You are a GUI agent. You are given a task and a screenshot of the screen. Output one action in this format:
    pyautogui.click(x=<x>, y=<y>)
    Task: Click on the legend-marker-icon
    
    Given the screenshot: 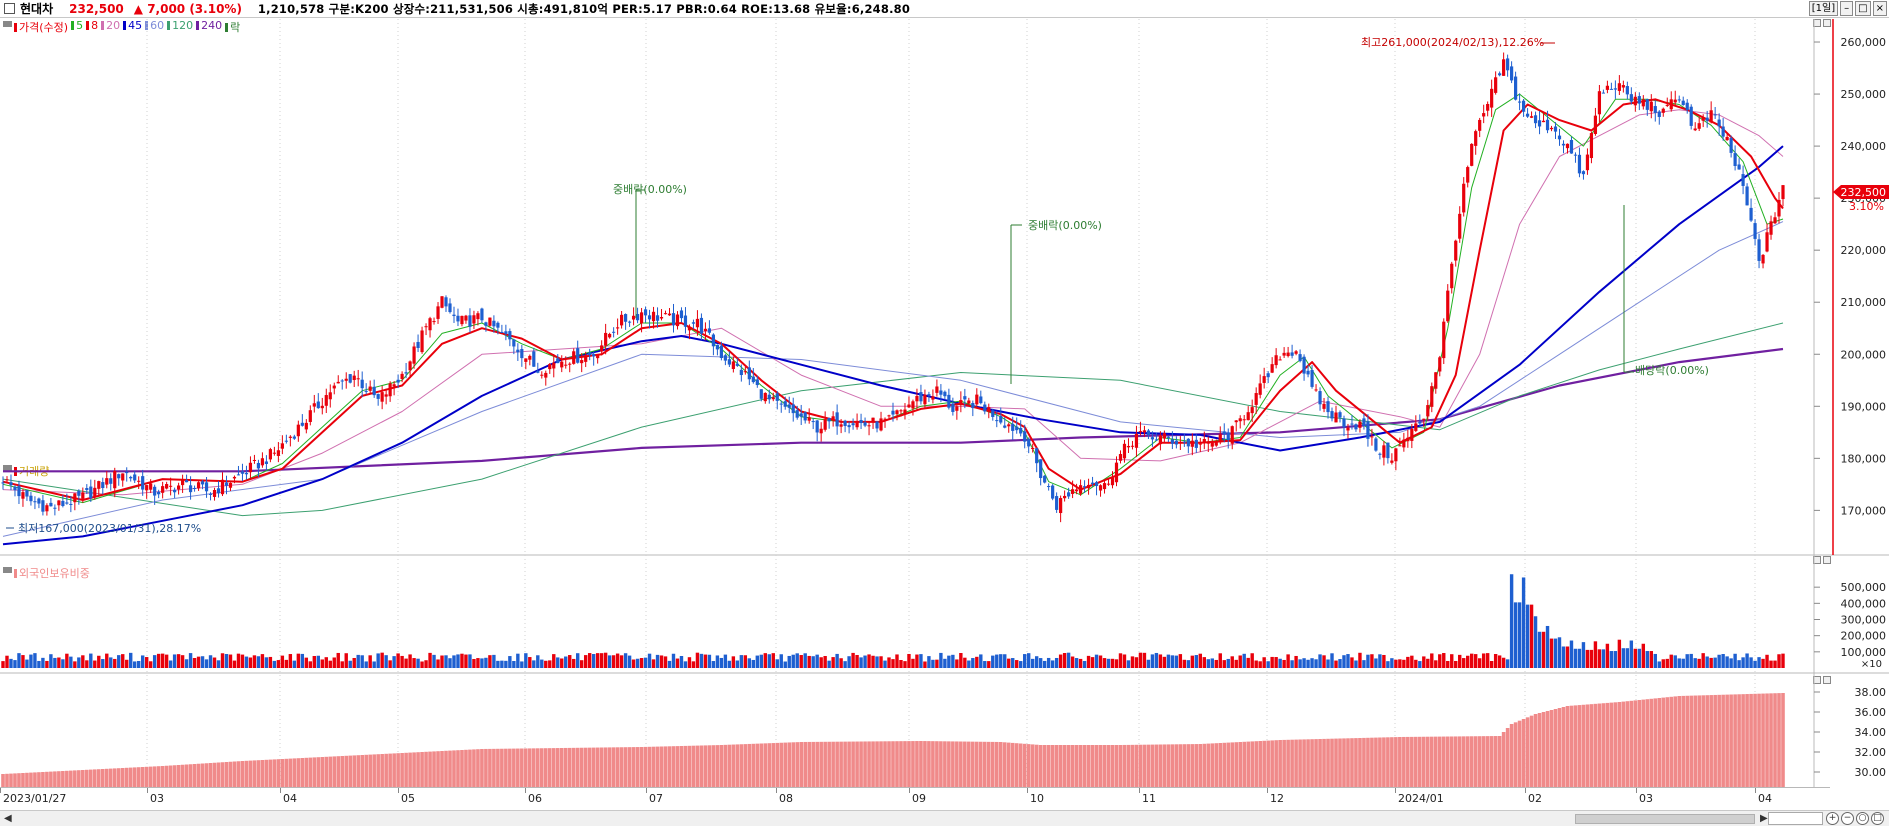 What is the action you would take?
    pyautogui.click(x=88, y=25)
    